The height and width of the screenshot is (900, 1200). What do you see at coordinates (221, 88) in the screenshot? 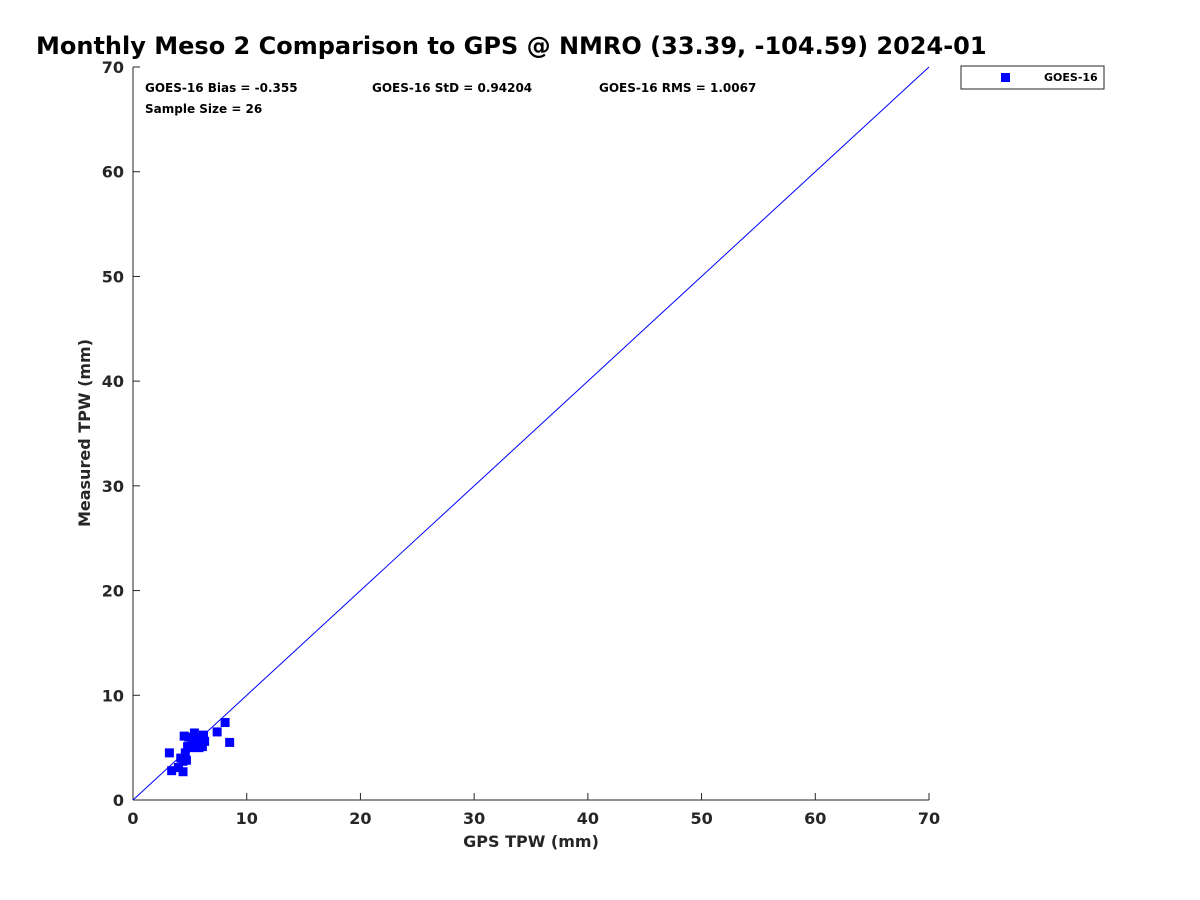
I see `bias-stat: GOES-16 Bias = -0.355` at bounding box center [221, 88].